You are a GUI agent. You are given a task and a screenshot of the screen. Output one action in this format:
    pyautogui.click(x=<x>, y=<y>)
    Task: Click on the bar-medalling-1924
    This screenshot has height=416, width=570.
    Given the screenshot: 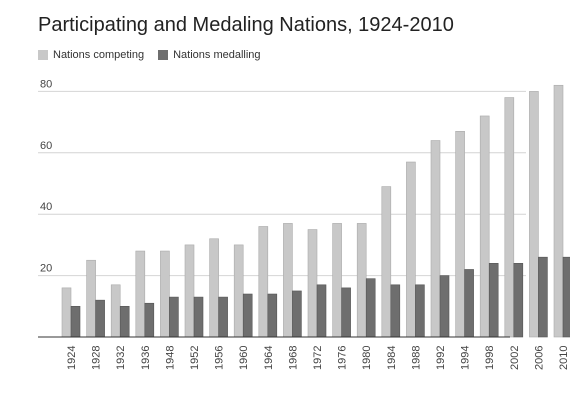 What is the action you would take?
    pyautogui.click(x=75, y=321)
    